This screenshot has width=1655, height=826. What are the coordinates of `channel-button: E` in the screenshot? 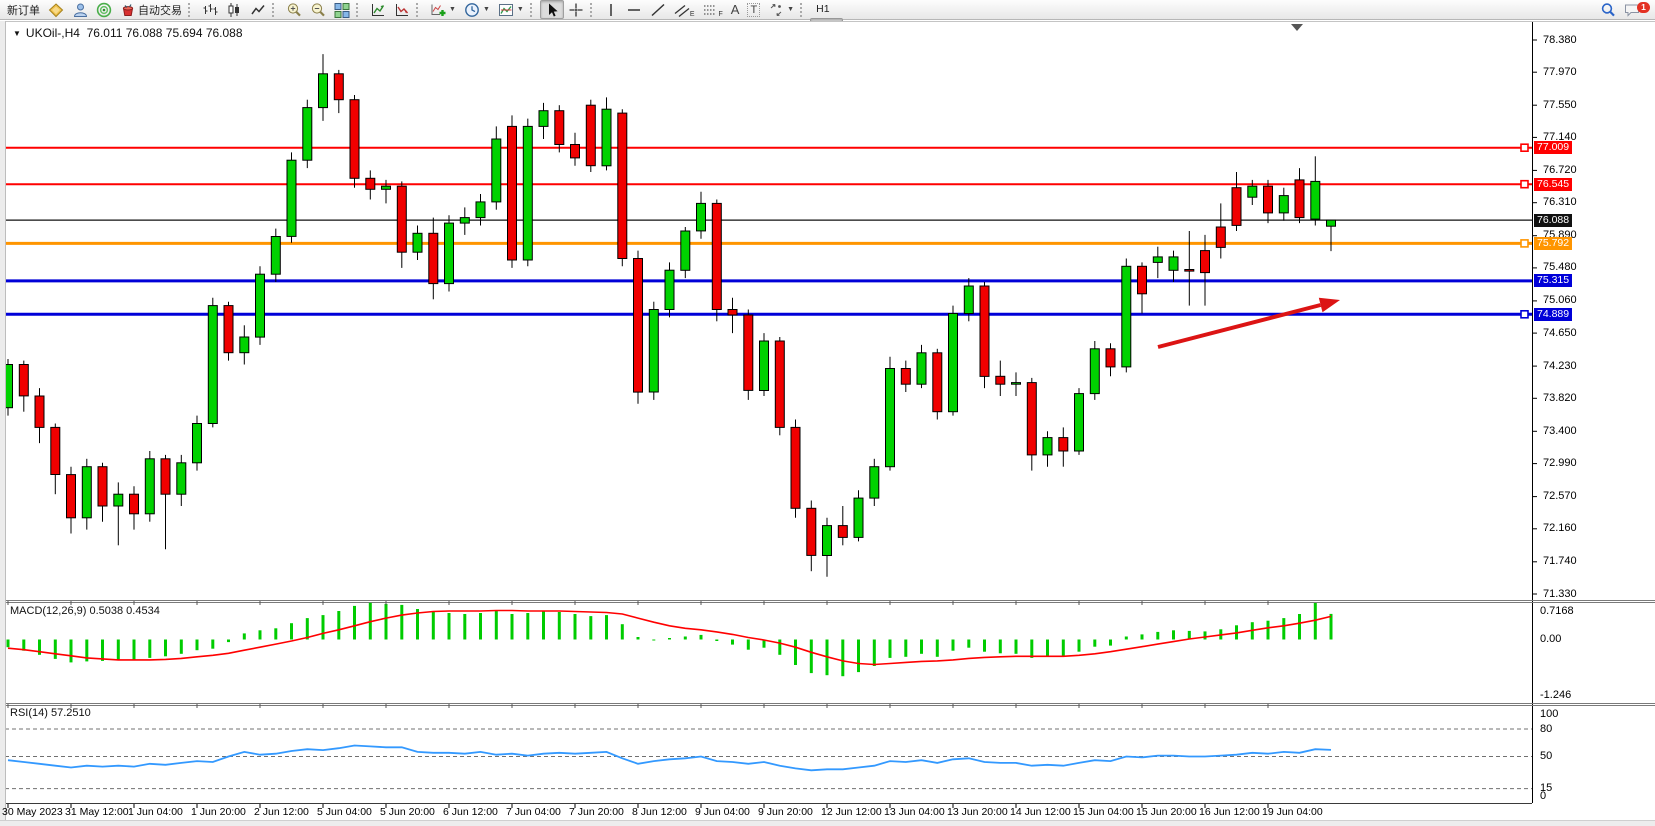 It's located at (684, 9).